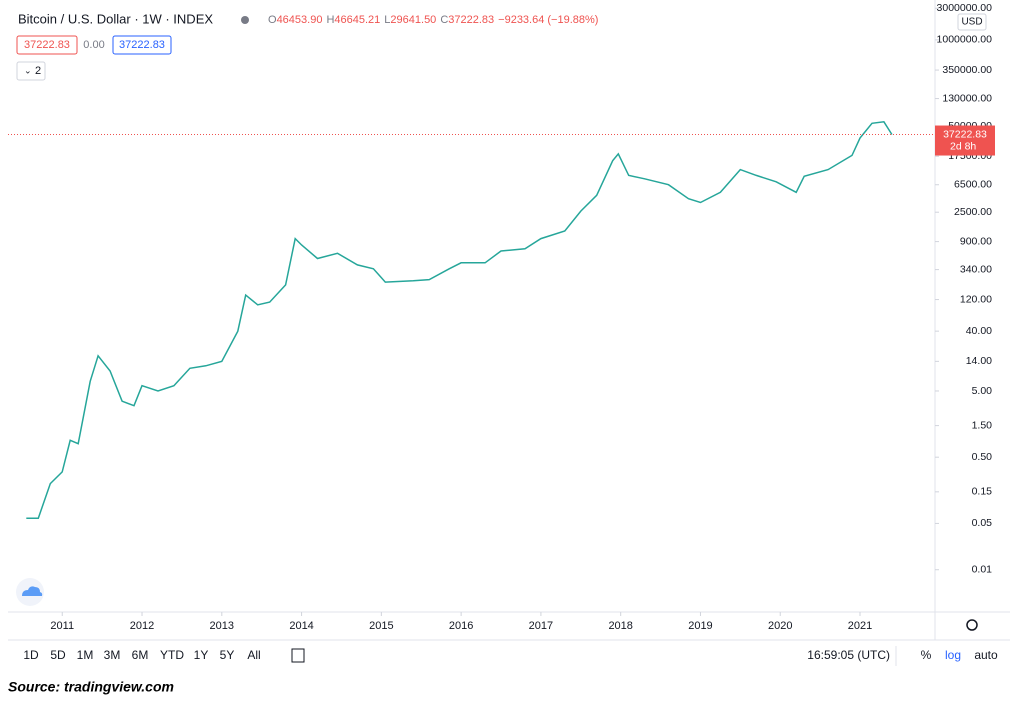  I want to click on y-tick-label: 0.01, so click(982, 570).